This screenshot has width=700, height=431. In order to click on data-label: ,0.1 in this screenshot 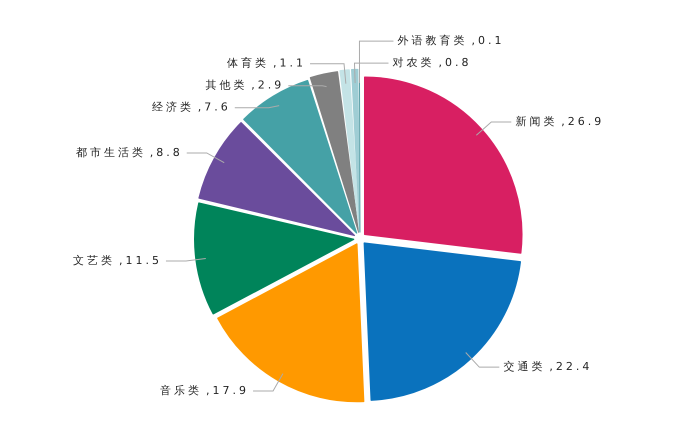, I will do `click(487, 40)`.